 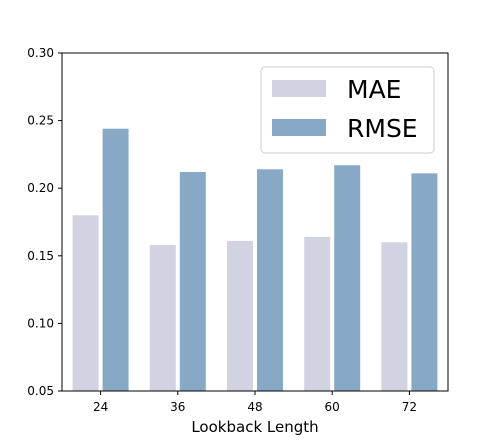 What do you see at coordinates (40, 323) in the screenshot?
I see `y-tick-label-0.10: 0.10` at bounding box center [40, 323].